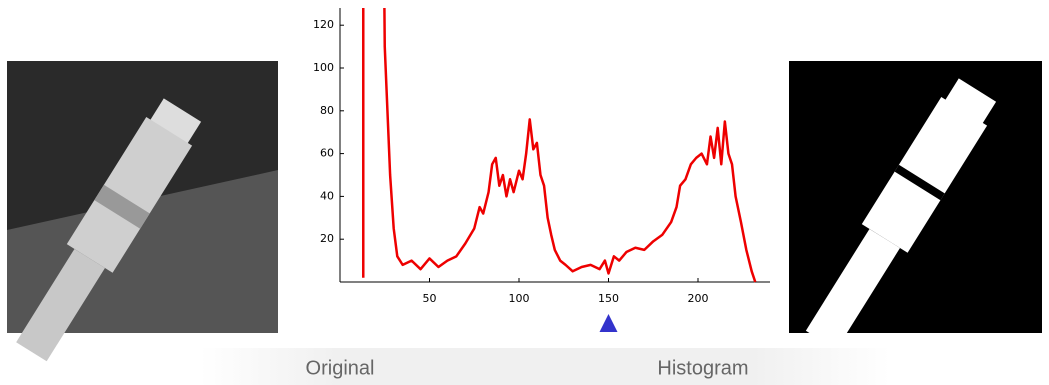 Image resolution: width=1049 pixels, height=385 pixels. I want to click on x-tick-label: 100, so click(519, 298).